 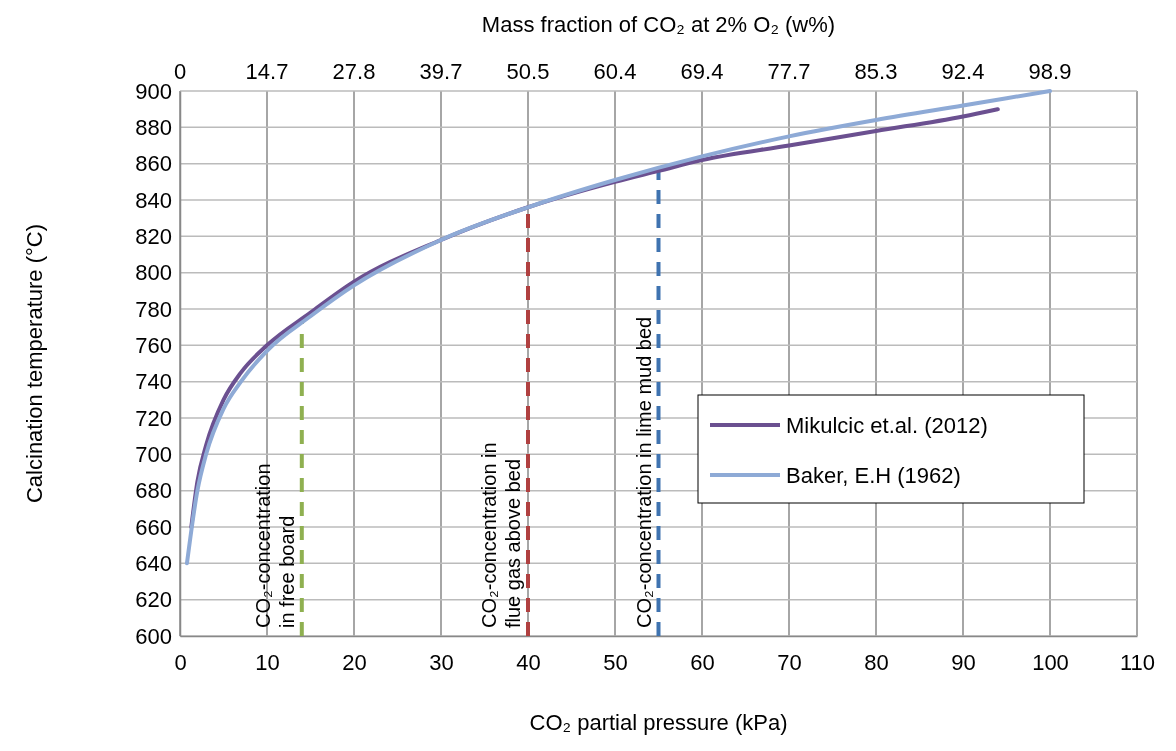 I want to click on y-tick-label: 600, so click(x=153, y=636).